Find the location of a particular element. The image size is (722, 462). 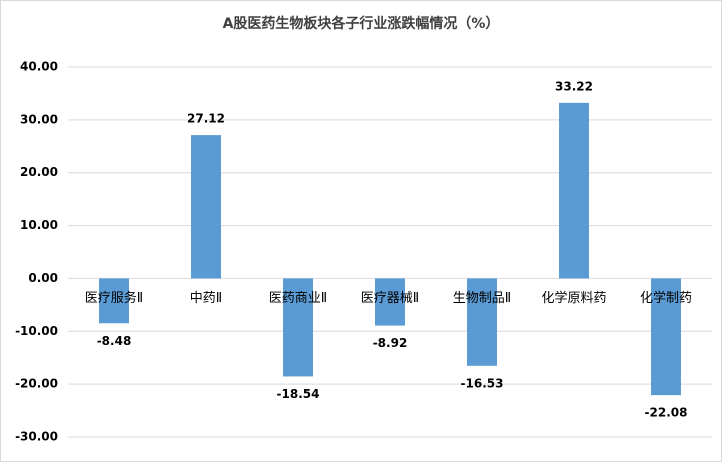

x-tick-label: 医疗器械Ⅱ is located at coordinates (390, 298).